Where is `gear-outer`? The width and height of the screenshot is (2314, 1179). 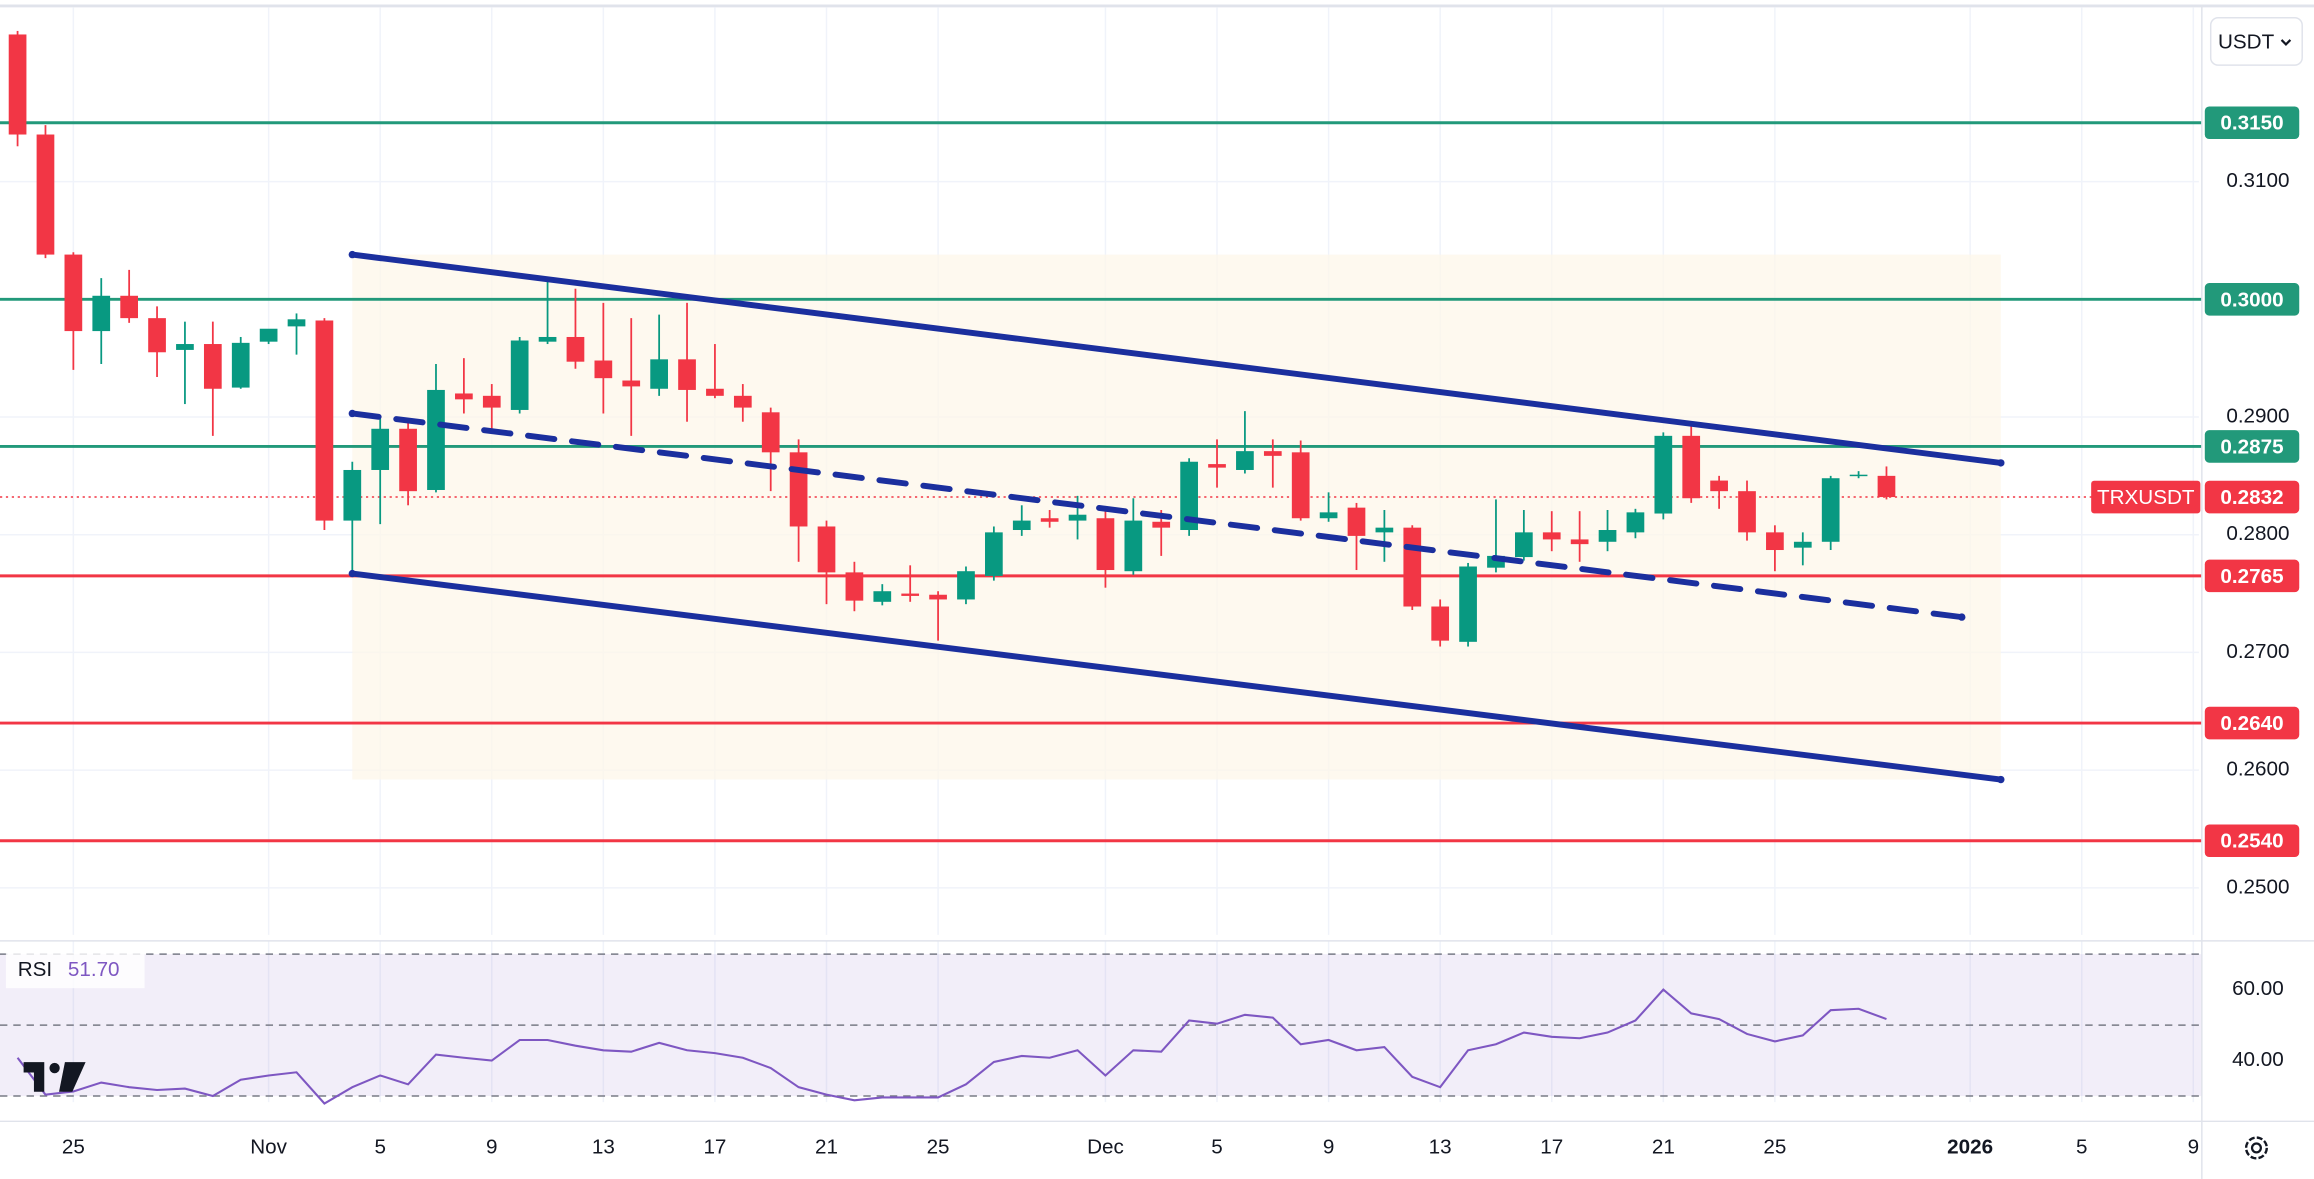
gear-outer is located at coordinates (2256, 1148).